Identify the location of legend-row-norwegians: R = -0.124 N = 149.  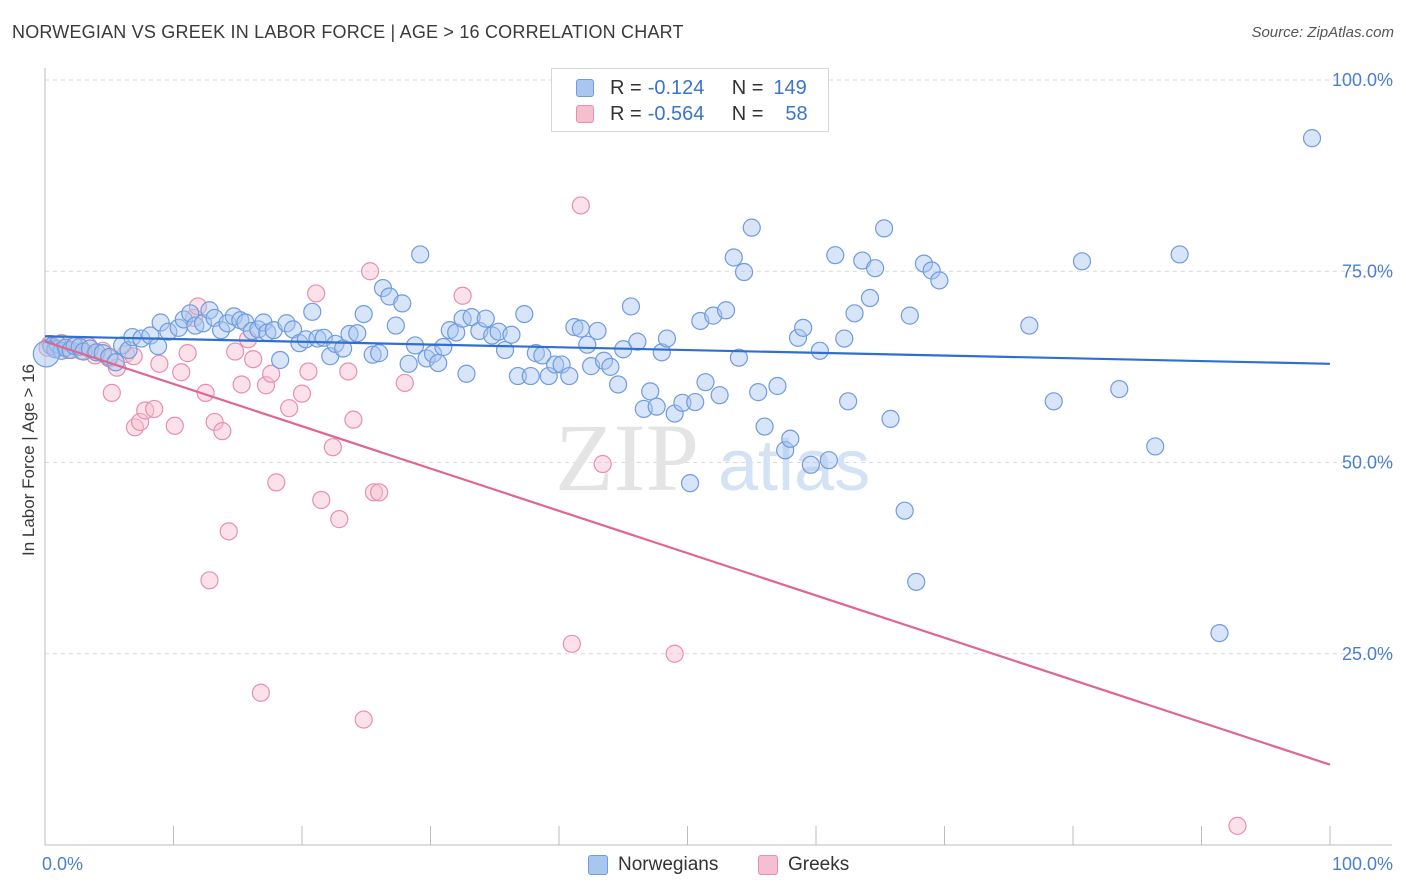
(691, 88).